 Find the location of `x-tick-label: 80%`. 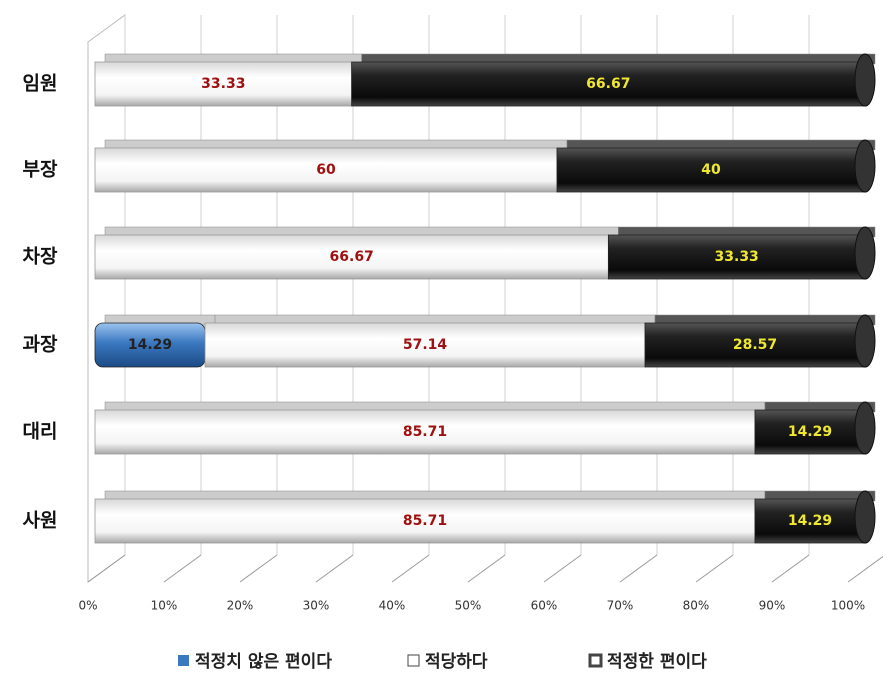

x-tick-label: 80% is located at coordinates (696, 606).